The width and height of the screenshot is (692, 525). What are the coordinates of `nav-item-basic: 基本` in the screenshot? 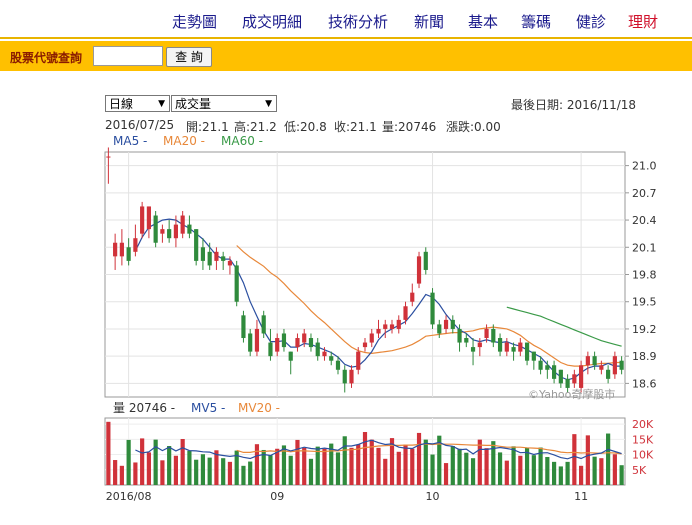 It's located at (483, 22).